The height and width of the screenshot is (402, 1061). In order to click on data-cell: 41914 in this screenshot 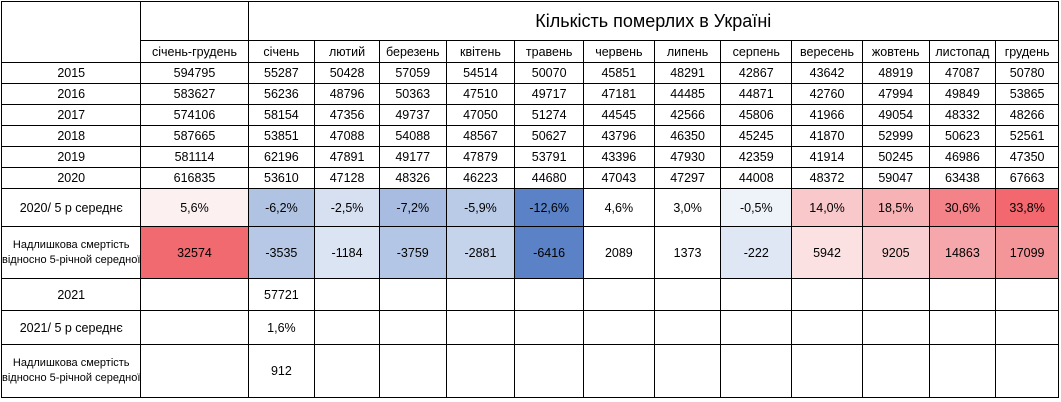, I will do `click(827, 157)`.